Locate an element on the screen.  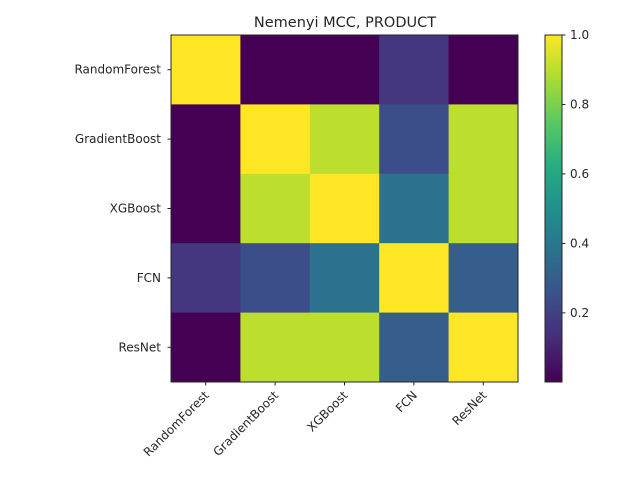
y-tick-label: GradientBoost is located at coordinates (118, 139).